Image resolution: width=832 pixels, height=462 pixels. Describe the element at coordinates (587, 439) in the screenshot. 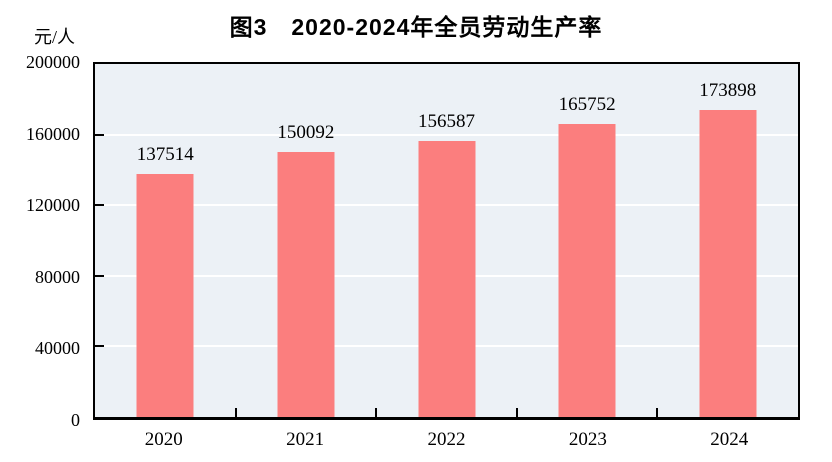

I see `x-axis-tick-label: 2023` at that location.